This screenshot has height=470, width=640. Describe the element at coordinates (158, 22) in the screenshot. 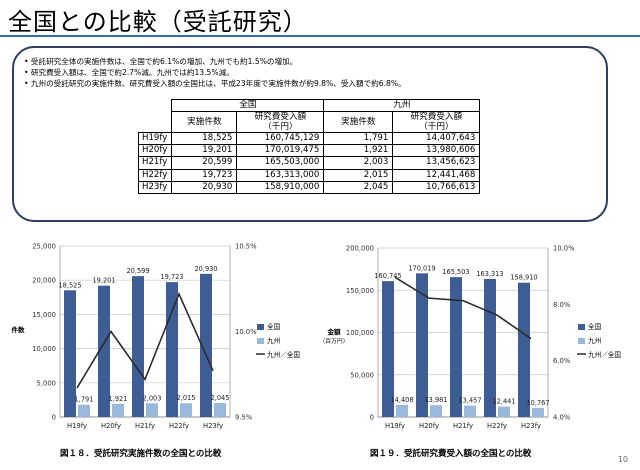

I see `page-title: 全国との比較（受託研究）` at that location.